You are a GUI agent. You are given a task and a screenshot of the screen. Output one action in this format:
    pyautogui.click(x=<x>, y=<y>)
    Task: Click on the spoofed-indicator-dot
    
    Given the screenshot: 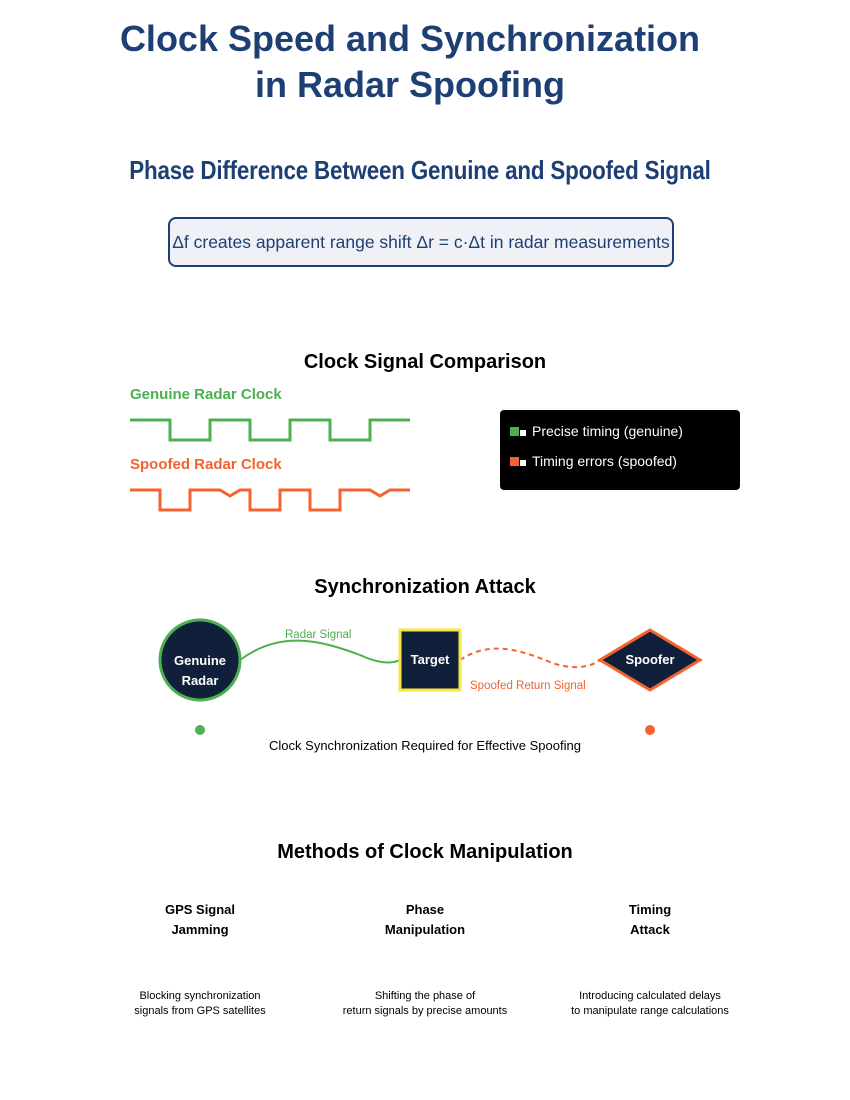 What is the action you would take?
    pyautogui.click(x=650, y=730)
    